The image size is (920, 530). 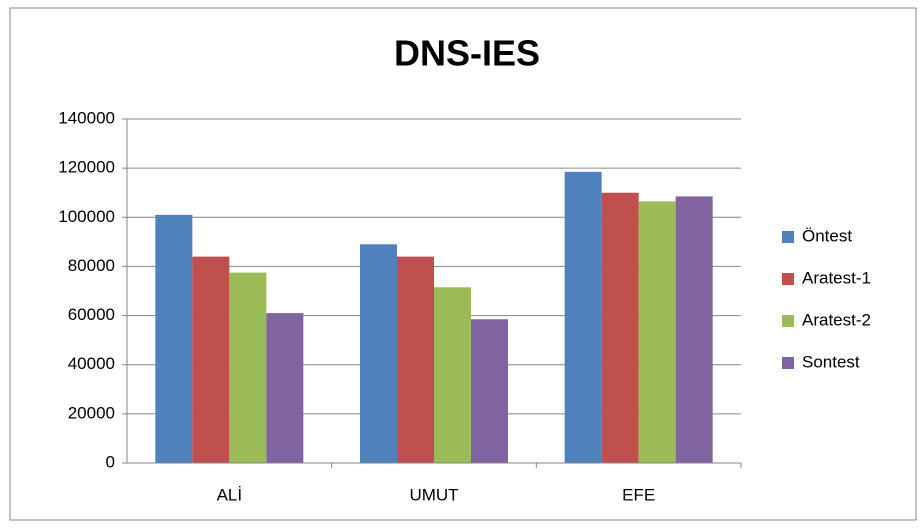 I want to click on x-tick-label: UMUT, so click(x=433, y=494).